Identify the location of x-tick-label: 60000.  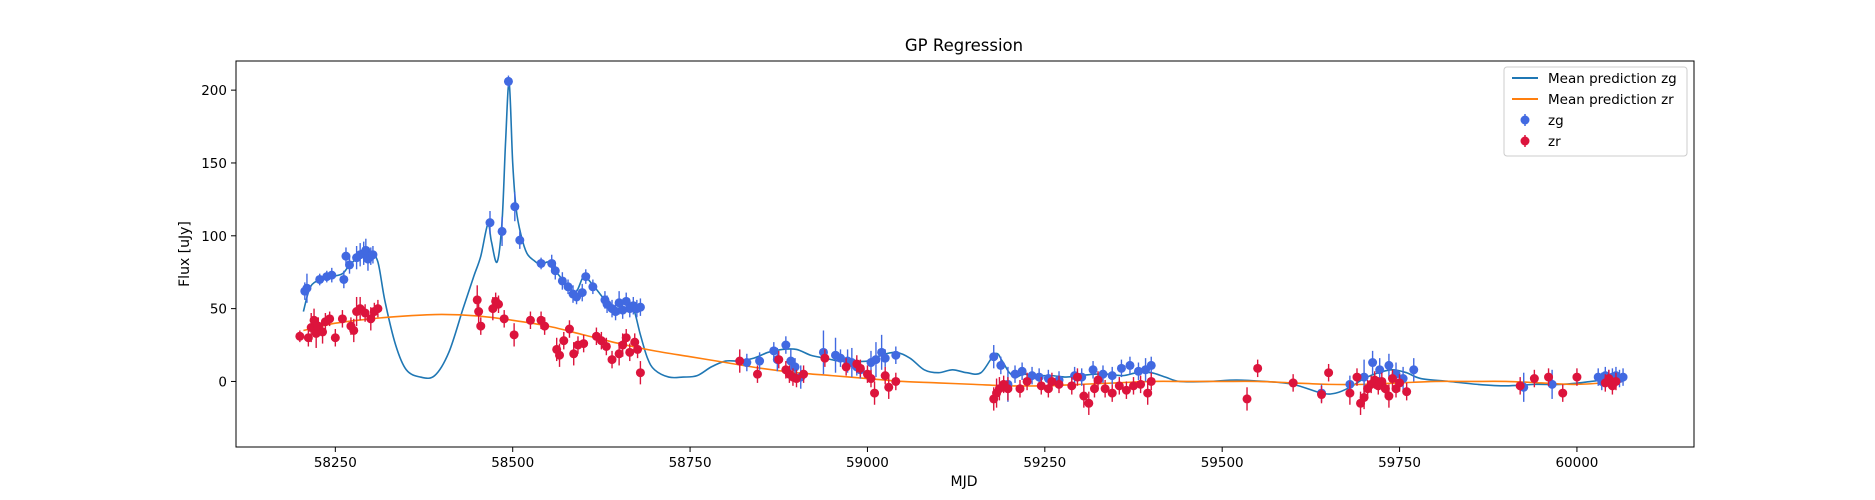
(1576, 463).